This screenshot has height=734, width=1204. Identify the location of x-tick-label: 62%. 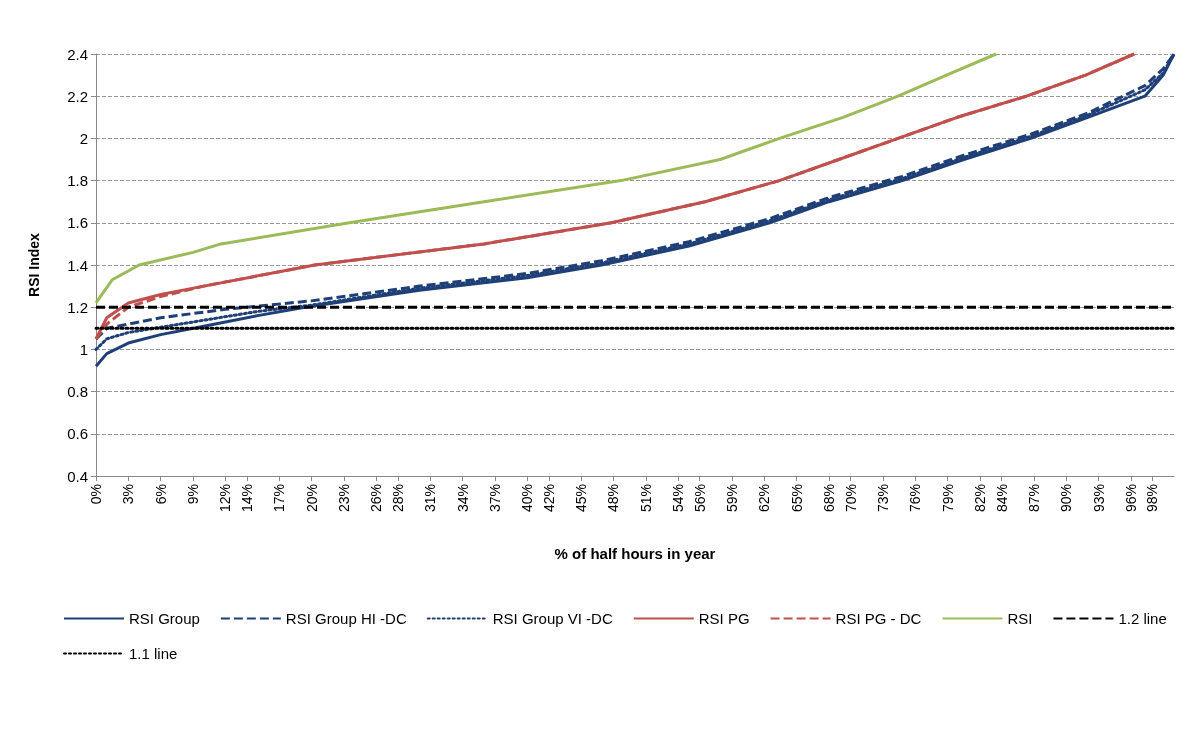
(764, 498).